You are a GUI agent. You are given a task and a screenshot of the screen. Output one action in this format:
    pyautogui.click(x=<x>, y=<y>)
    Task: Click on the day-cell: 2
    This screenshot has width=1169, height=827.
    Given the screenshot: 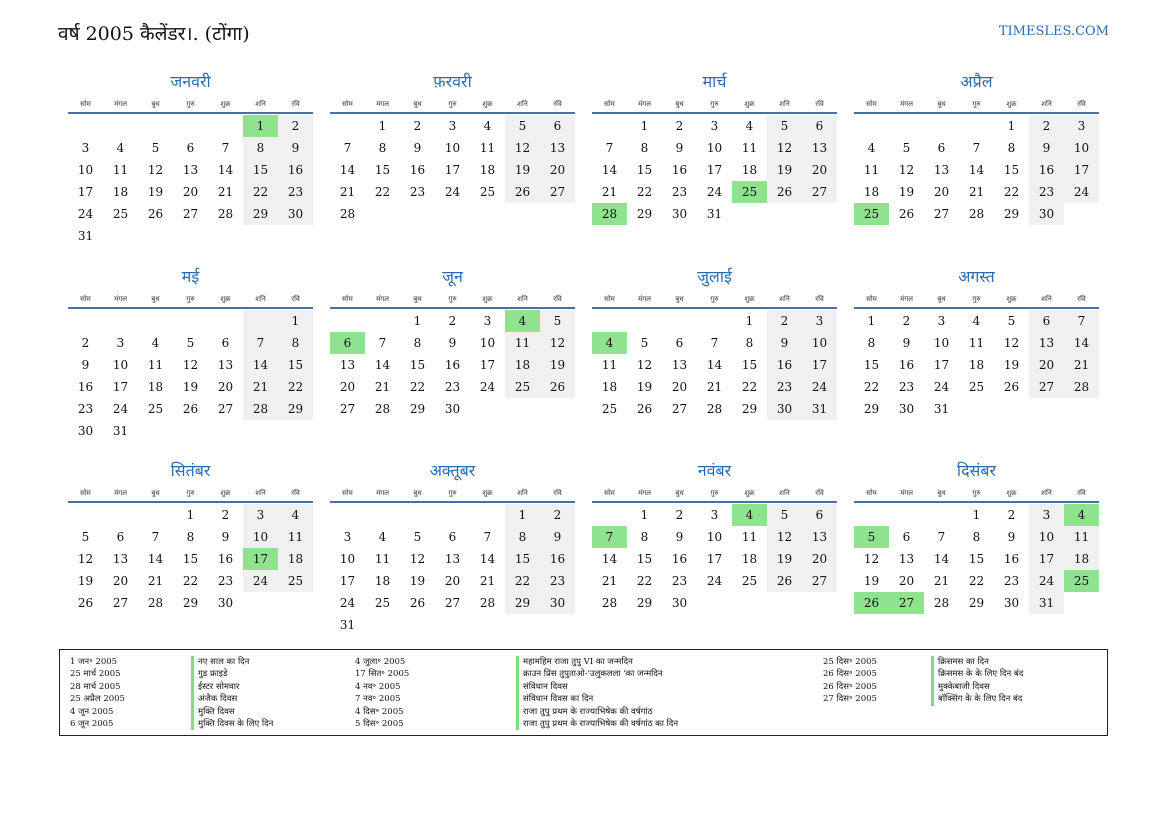 What is the action you would take?
    pyautogui.click(x=784, y=321)
    